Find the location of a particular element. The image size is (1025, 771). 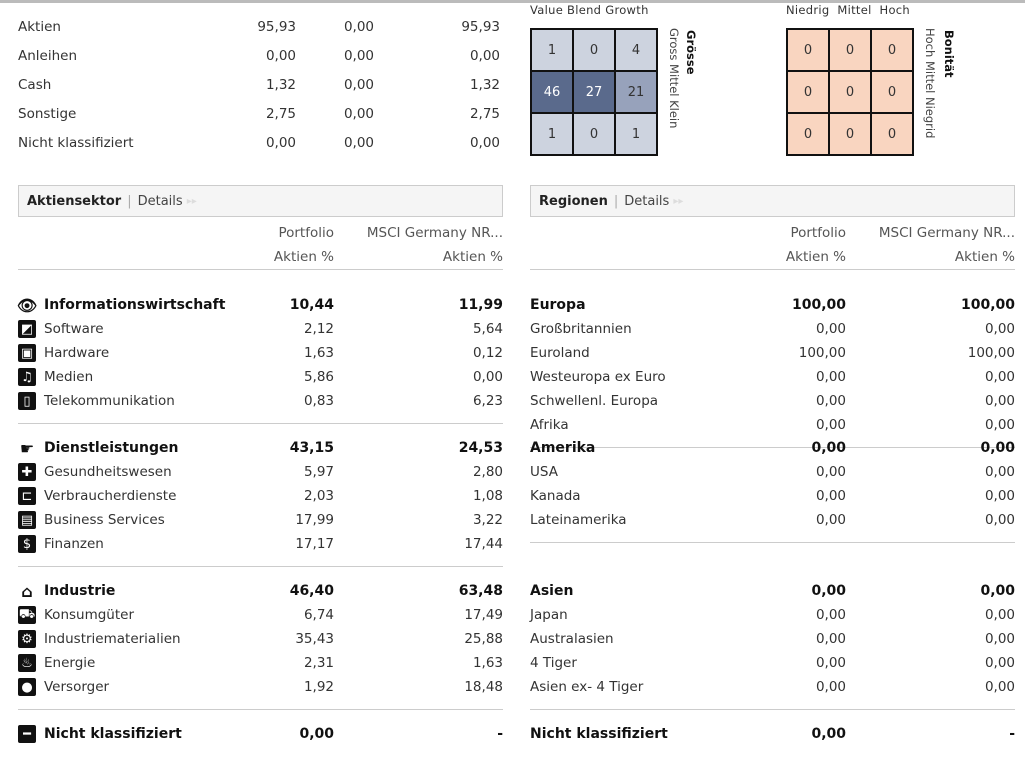

row-label: Industriematerialien is located at coordinates (112, 639).